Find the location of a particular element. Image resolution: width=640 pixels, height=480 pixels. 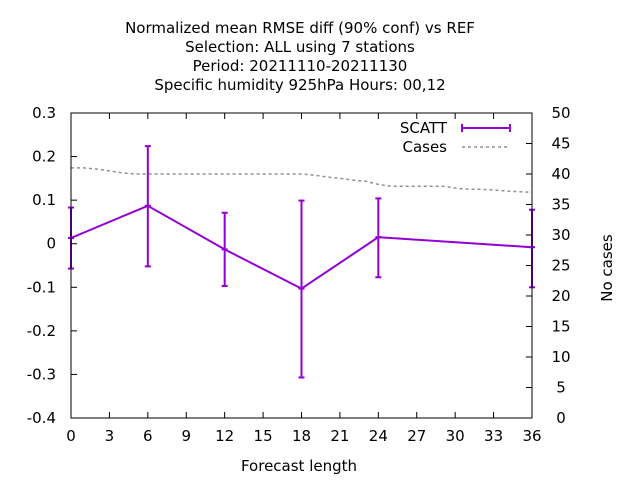

x-tick-label: 21 is located at coordinates (339, 436).